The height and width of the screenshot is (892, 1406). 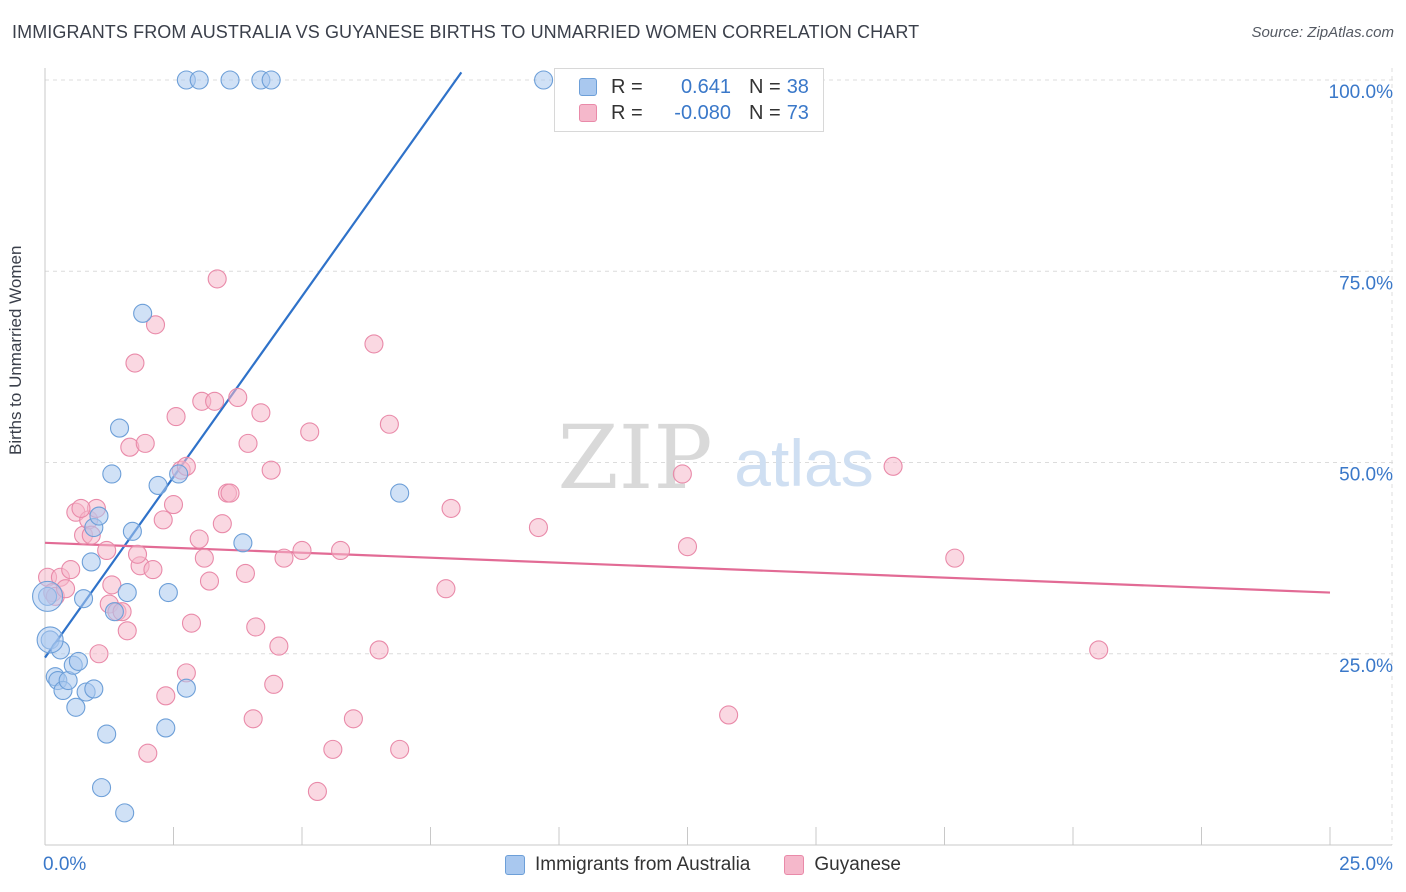 I want to click on legend-label-guyanese: Guyanese, so click(x=858, y=864).